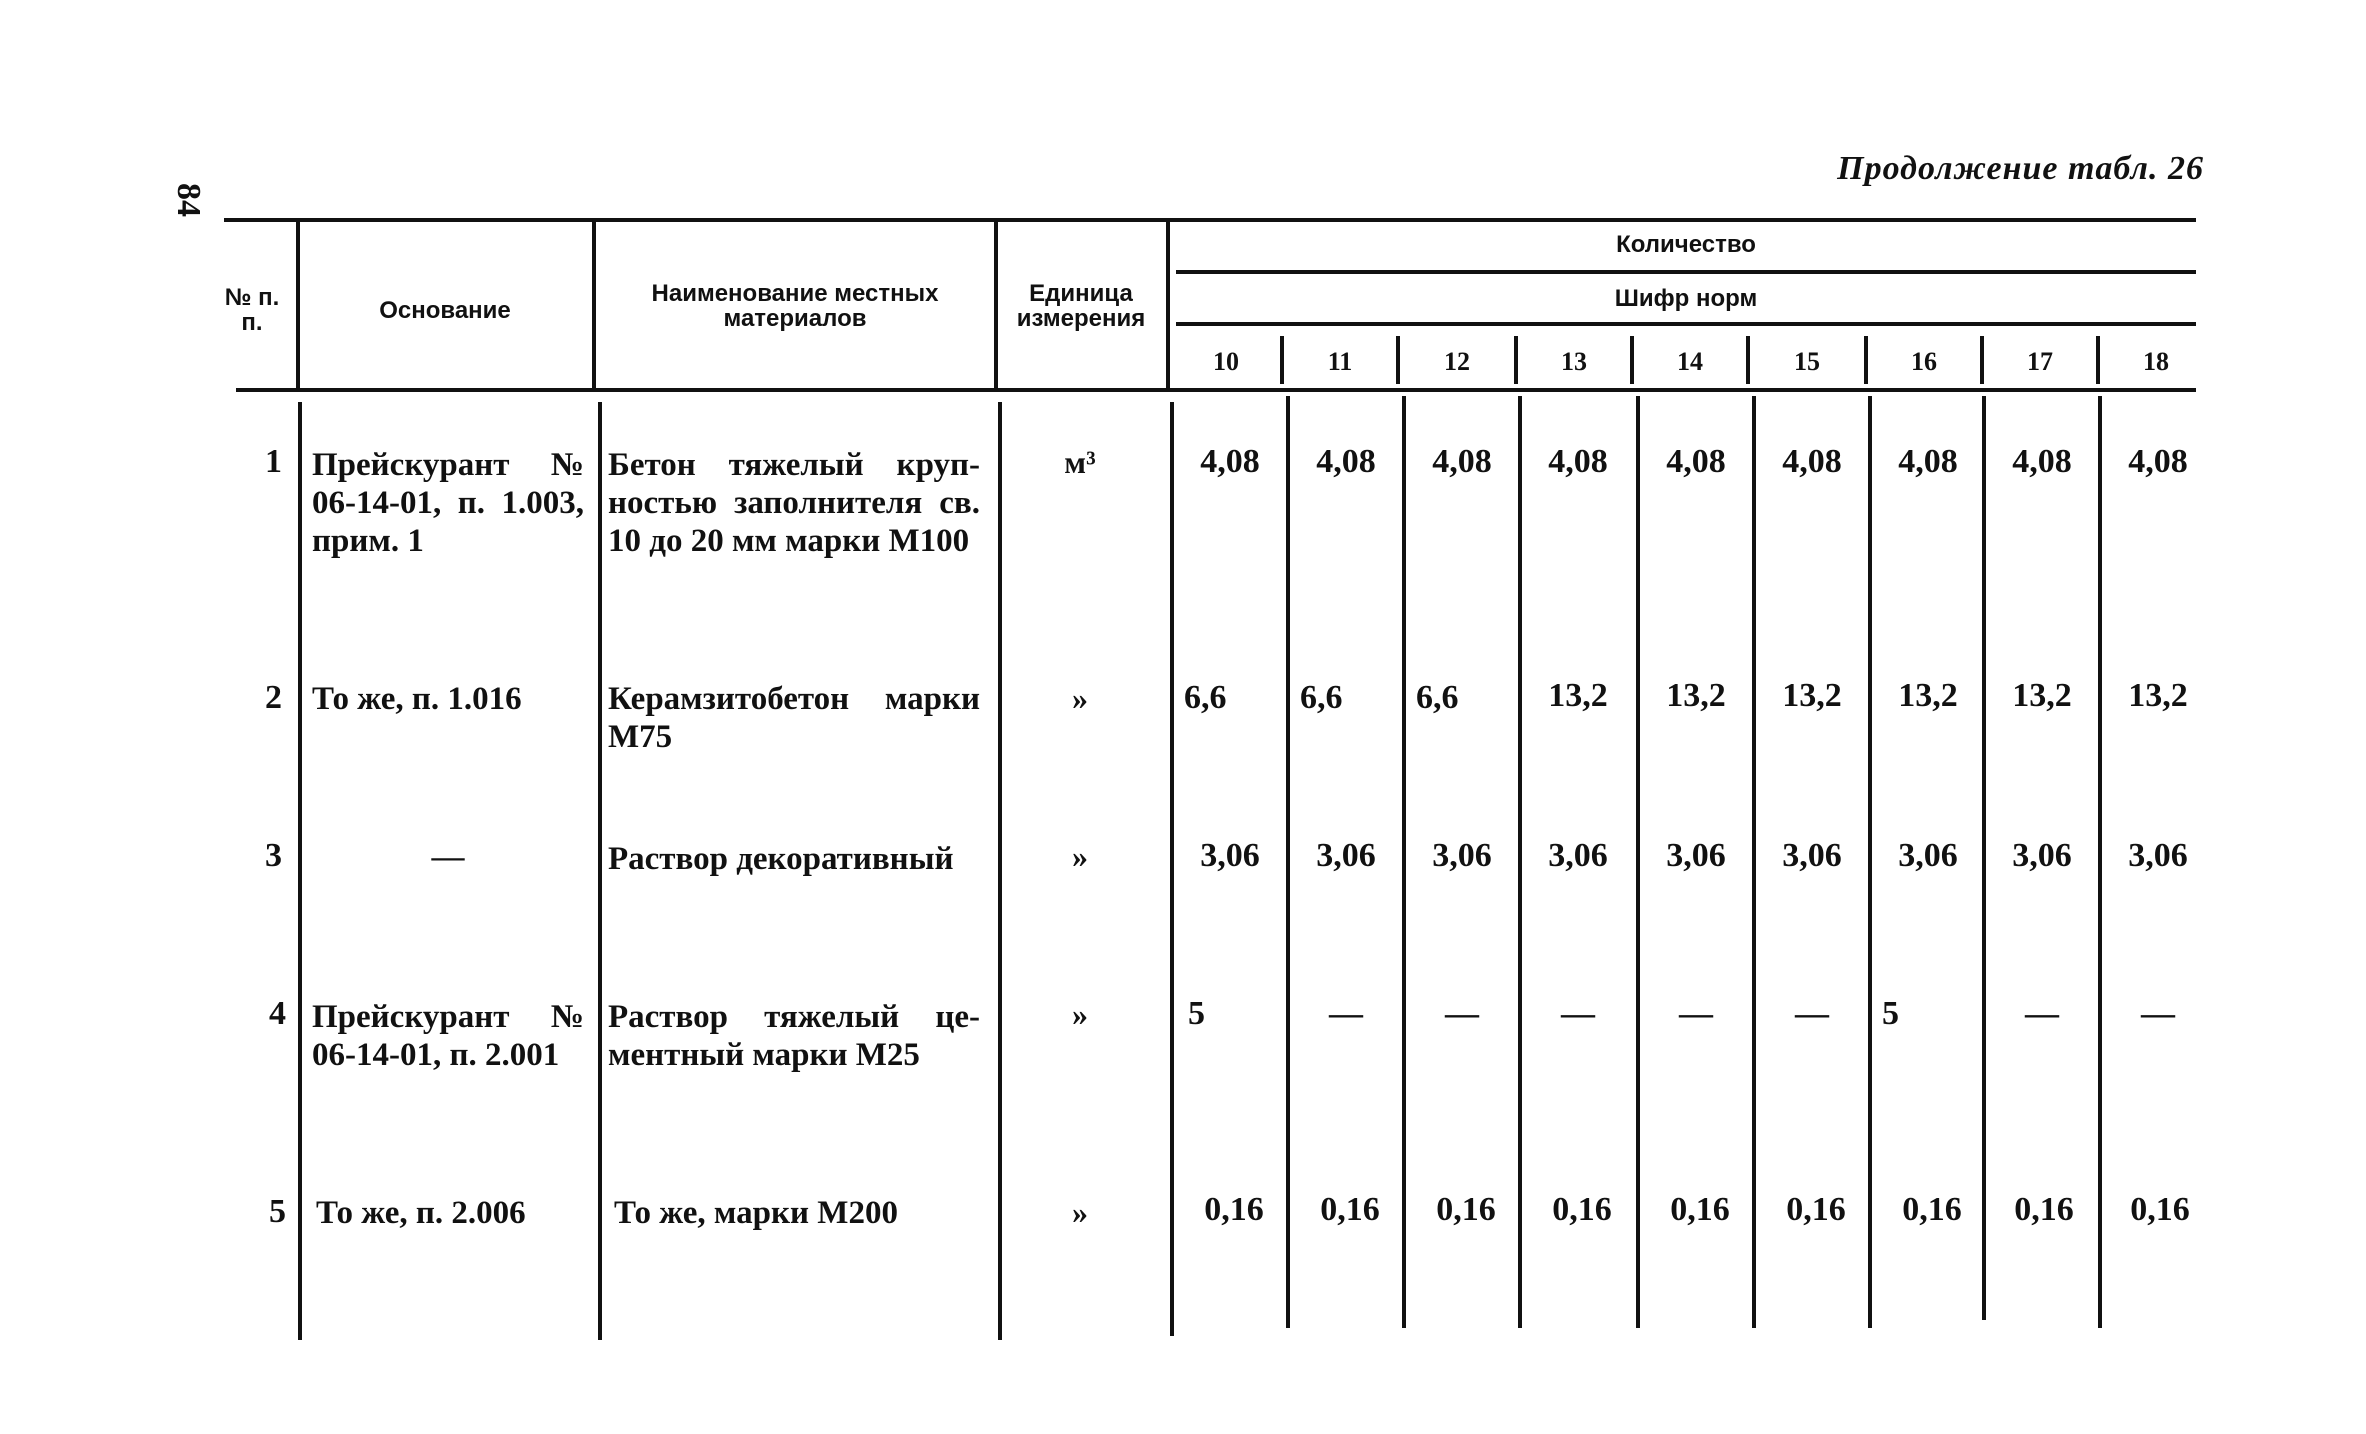 This screenshot has width=2366, height=1434. I want to click on row-basis: То же, п. 2.006, so click(421, 1213).